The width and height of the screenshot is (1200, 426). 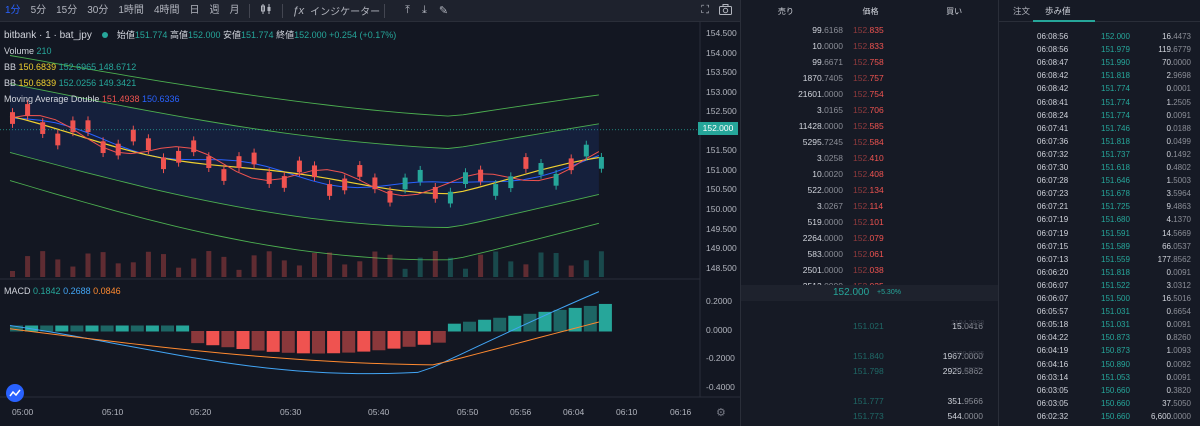 What do you see at coordinates (1099, 90) in the screenshot?
I see `trade-row: 06:08:42 151.774 0.0001` at bounding box center [1099, 90].